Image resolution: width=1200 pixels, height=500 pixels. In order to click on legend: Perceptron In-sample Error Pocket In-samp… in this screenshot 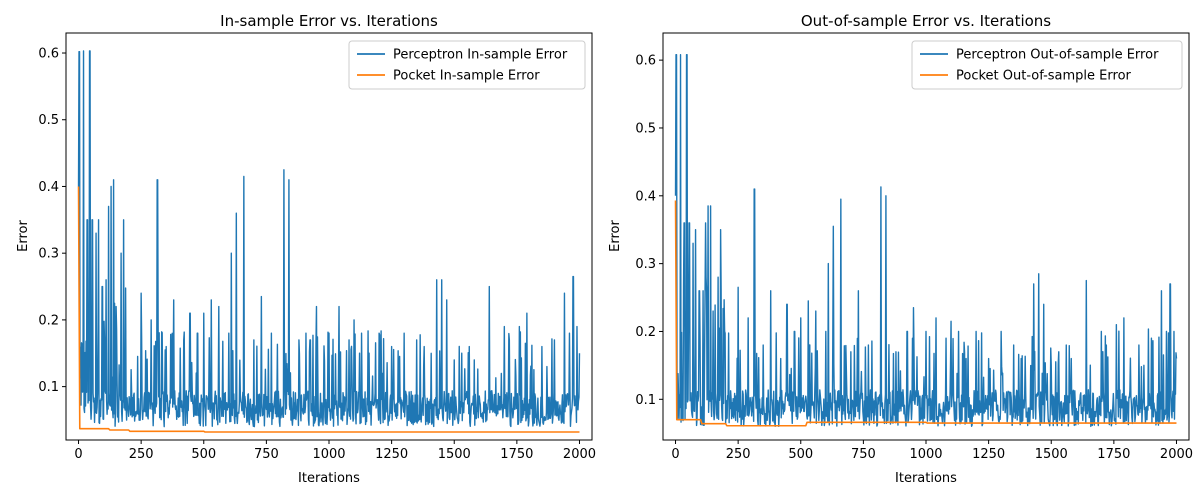, I will do `click(467, 65)`.